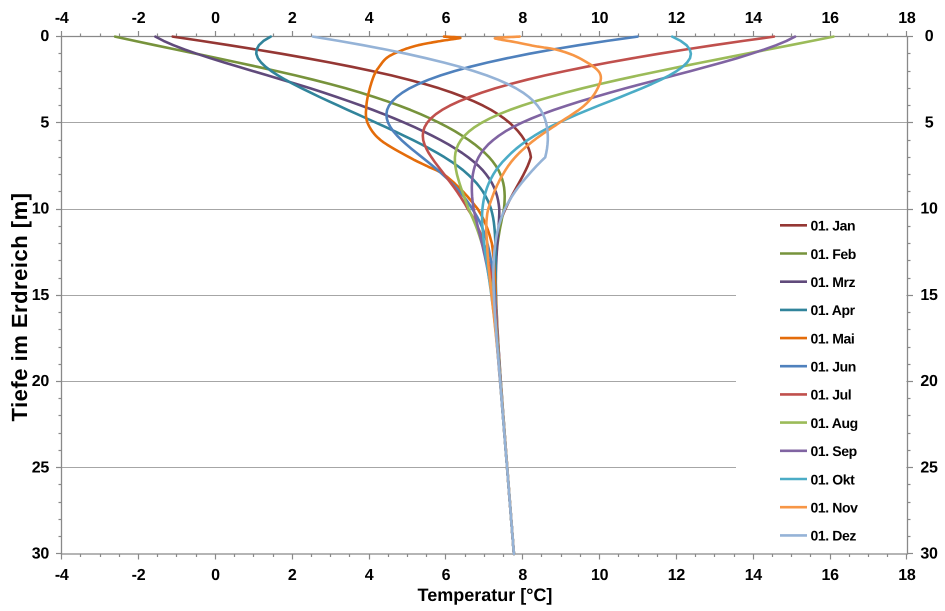  I want to click on svg-text: 01. Dez, so click(834, 536).